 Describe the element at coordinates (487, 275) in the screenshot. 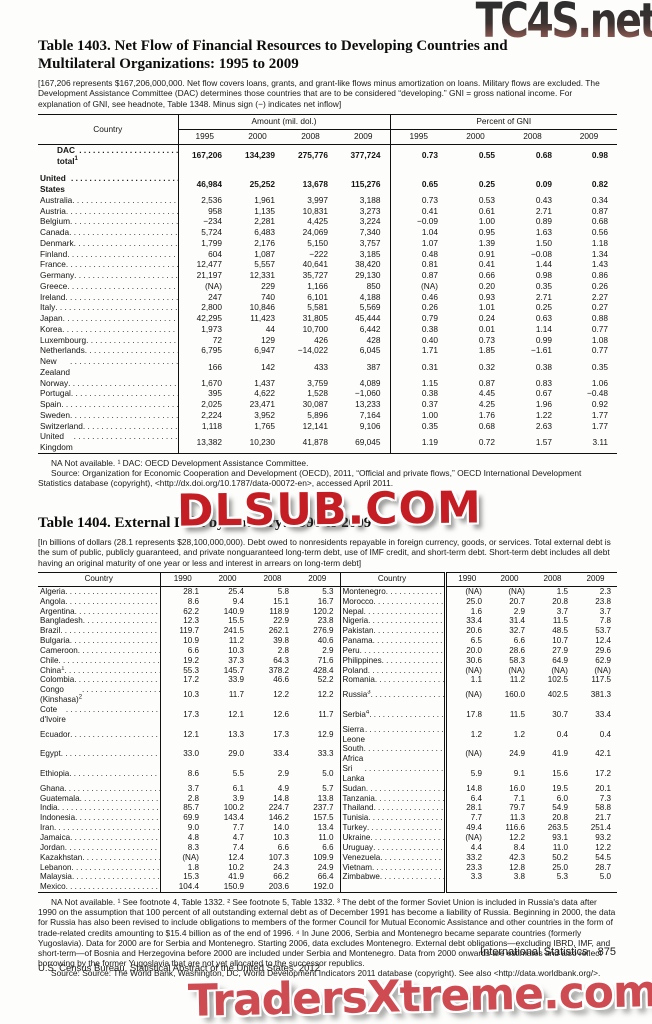

I see `value-cell: 0.66` at that location.